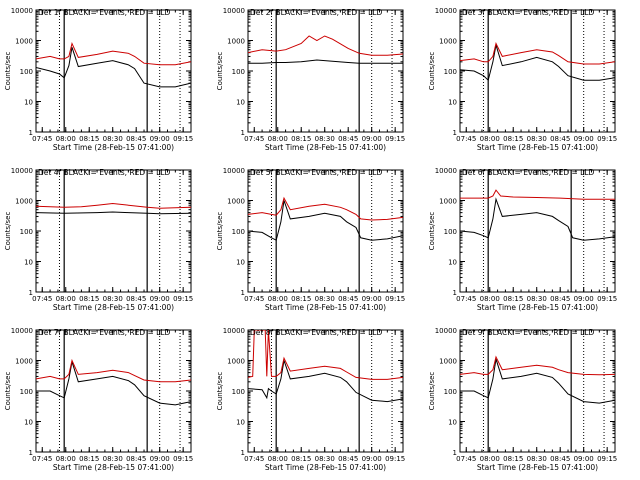 Image resolution: width=640 pixels, height=480 pixels. Describe the element at coordinates (104, 12) in the screenshot. I see `panel-title: Det 1f BLACK = Events, RED = LLD` at that location.